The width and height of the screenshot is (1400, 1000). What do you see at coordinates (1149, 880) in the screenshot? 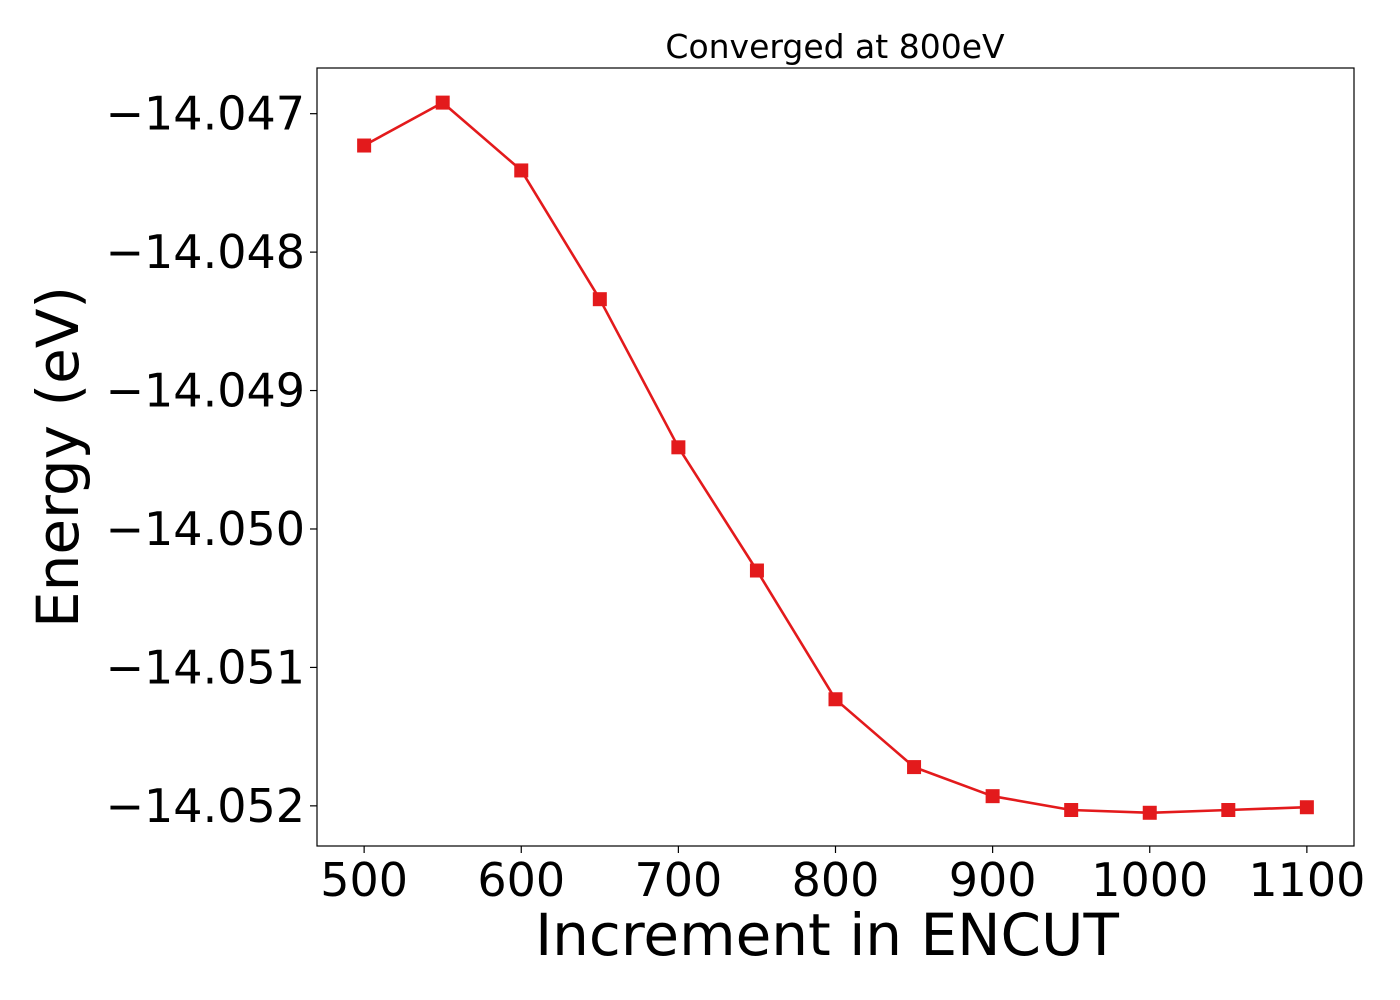
I see `x-tick-label: 1000` at bounding box center [1149, 880].